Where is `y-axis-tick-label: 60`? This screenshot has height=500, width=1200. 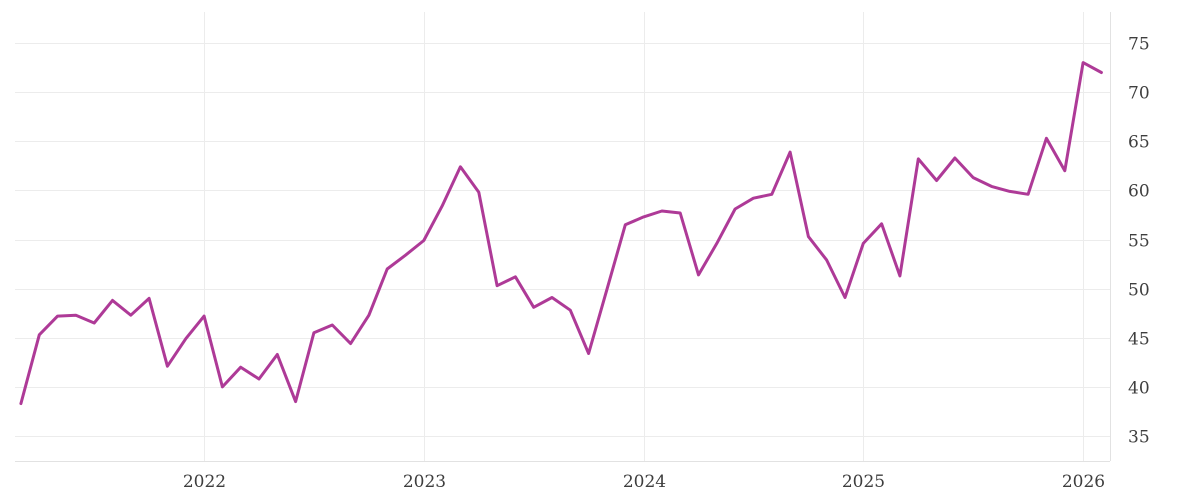
y-axis-tick-label: 60 is located at coordinates (1139, 192).